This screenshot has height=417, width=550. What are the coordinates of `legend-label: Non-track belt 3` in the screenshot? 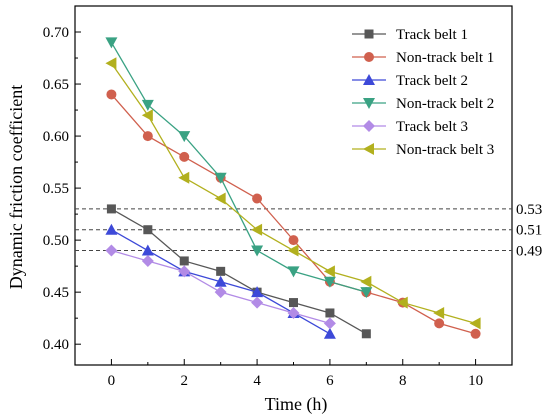 It's located at (445, 150).